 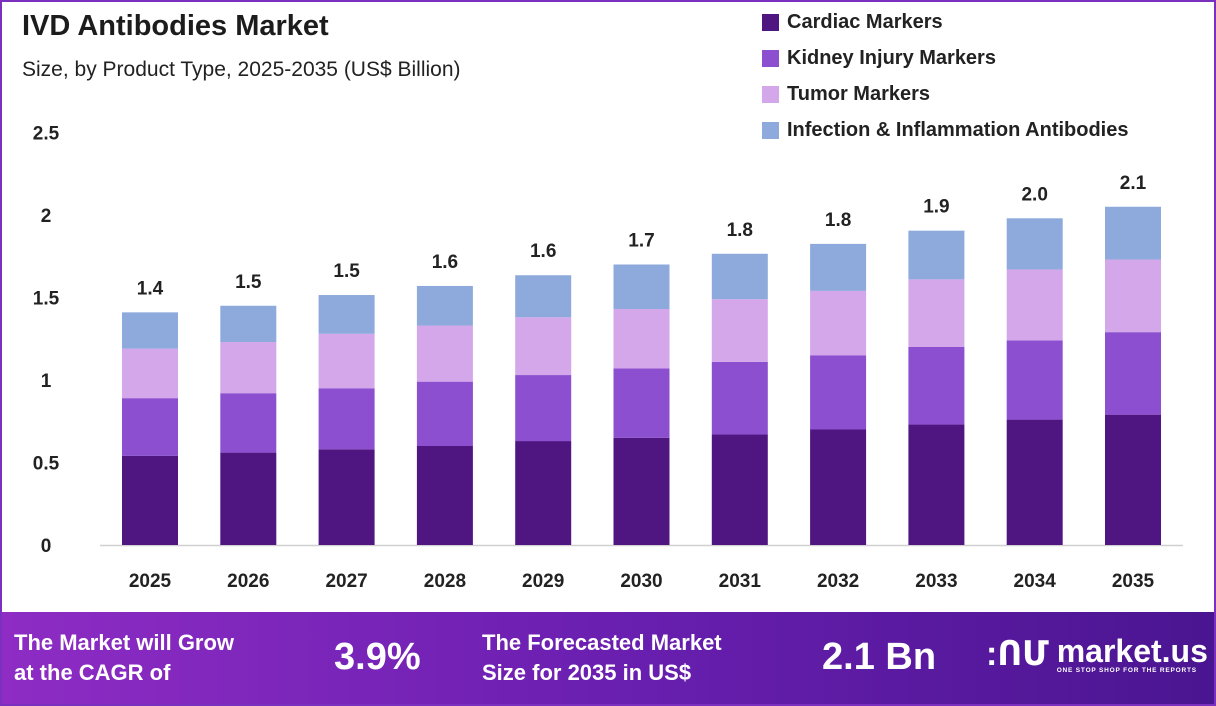 What do you see at coordinates (1133, 581) in the screenshot?
I see `x-tick-label: 2035` at bounding box center [1133, 581].